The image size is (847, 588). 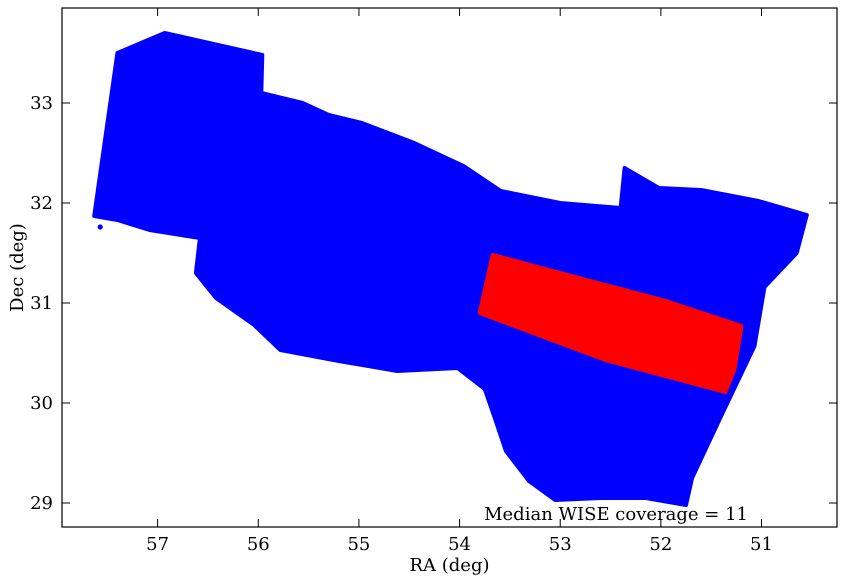 I want to click on x-tick-label: 57, so click(x=157, y=544).